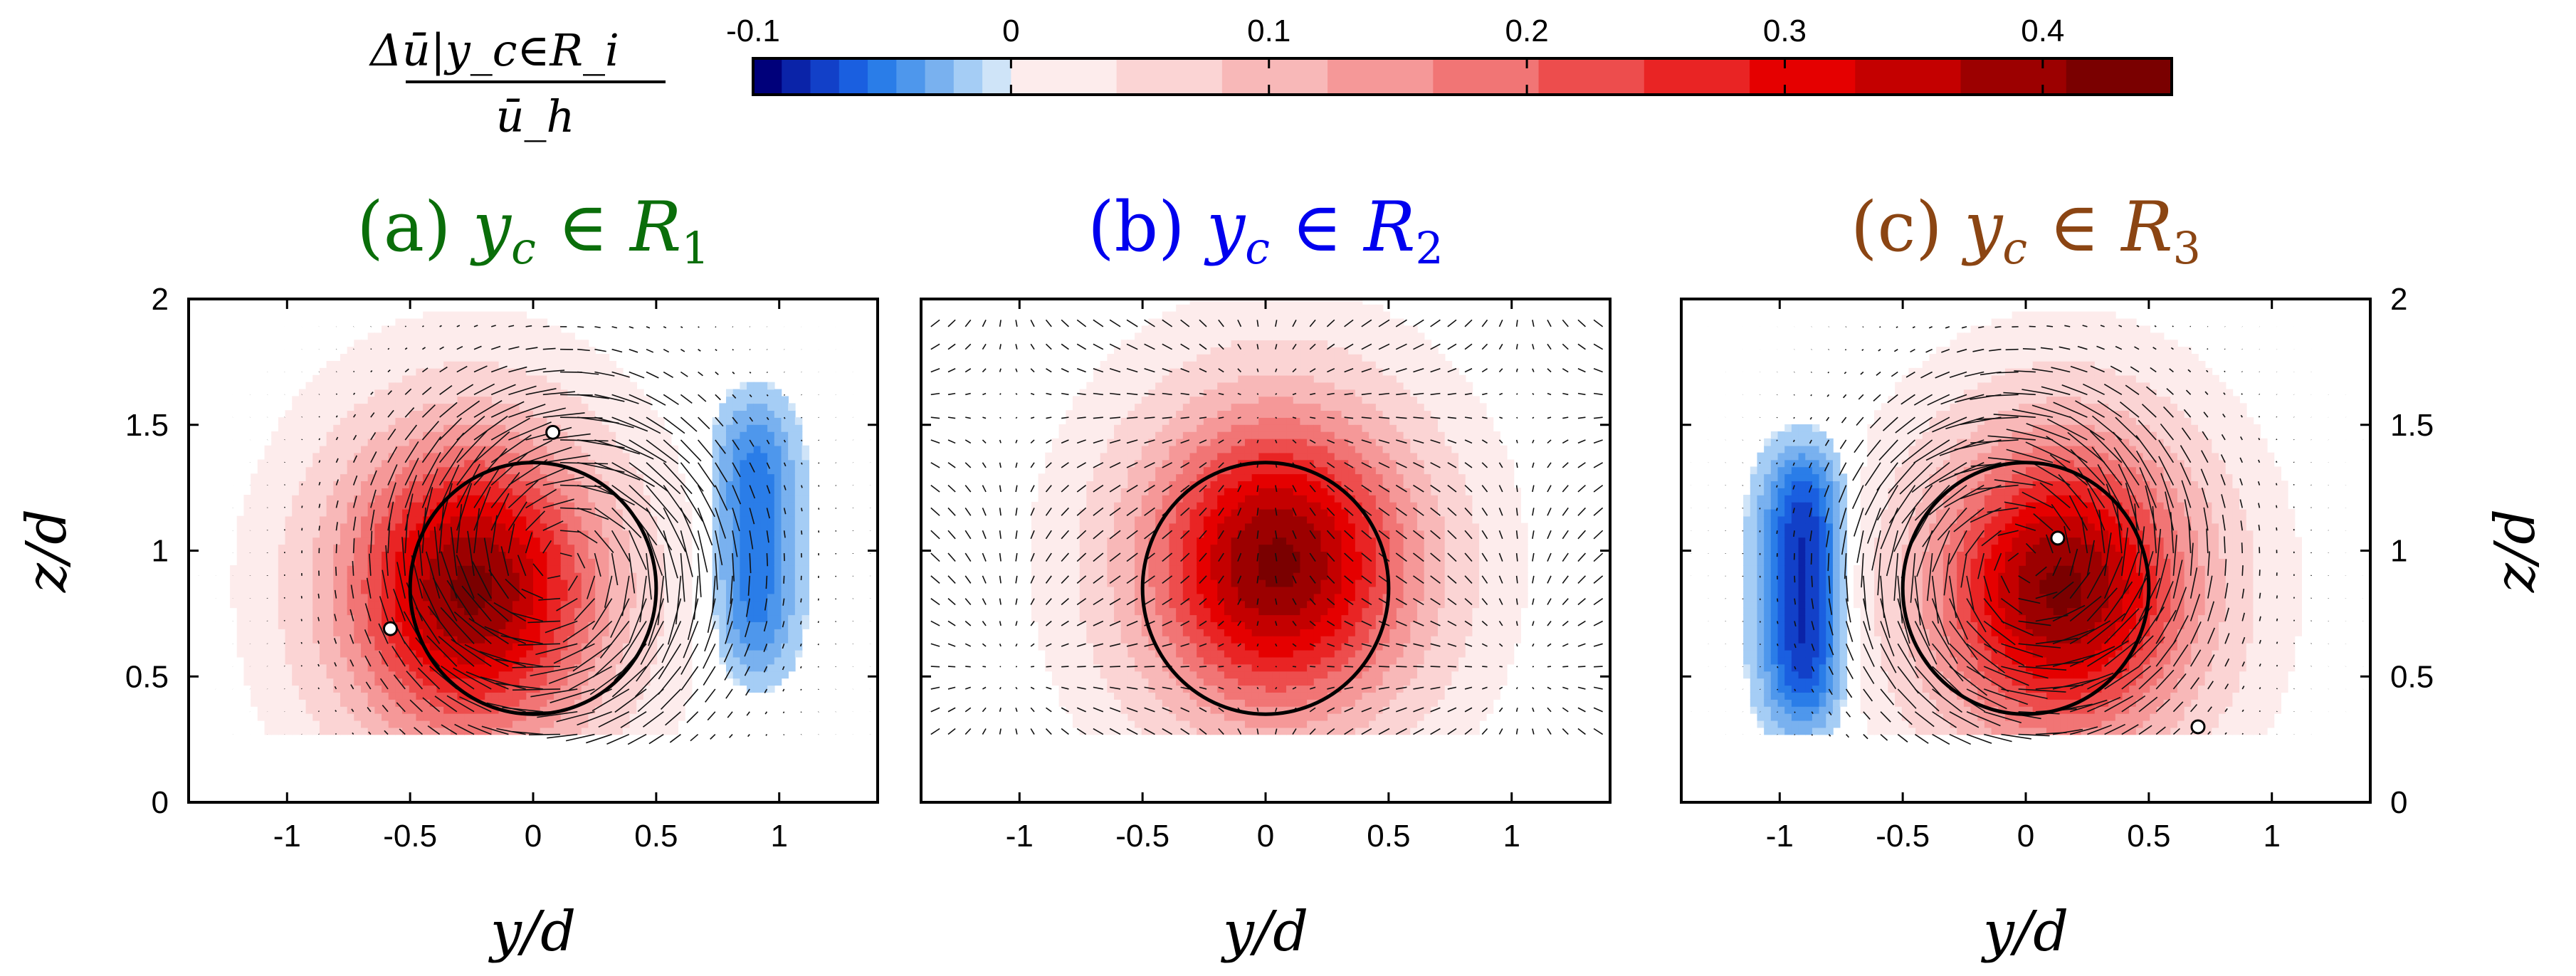  Describe the element at coordinates (656, 836) in the screenshot. I see `x-tick-label: 0.5` at that location.